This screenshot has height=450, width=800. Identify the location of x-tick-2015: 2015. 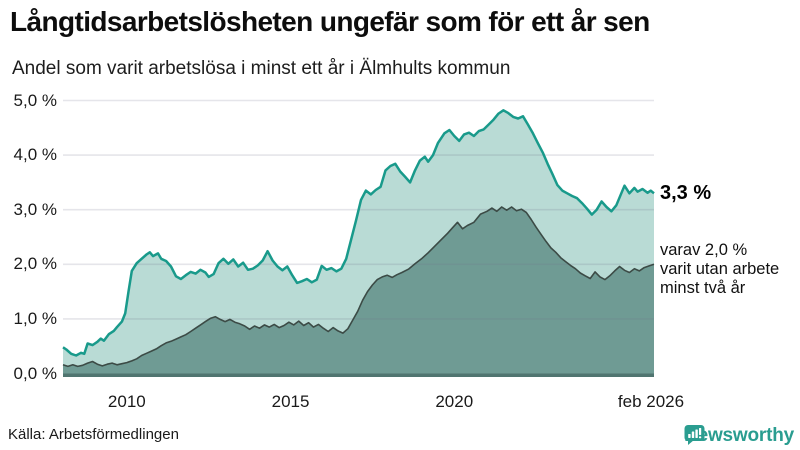
(290, 401).